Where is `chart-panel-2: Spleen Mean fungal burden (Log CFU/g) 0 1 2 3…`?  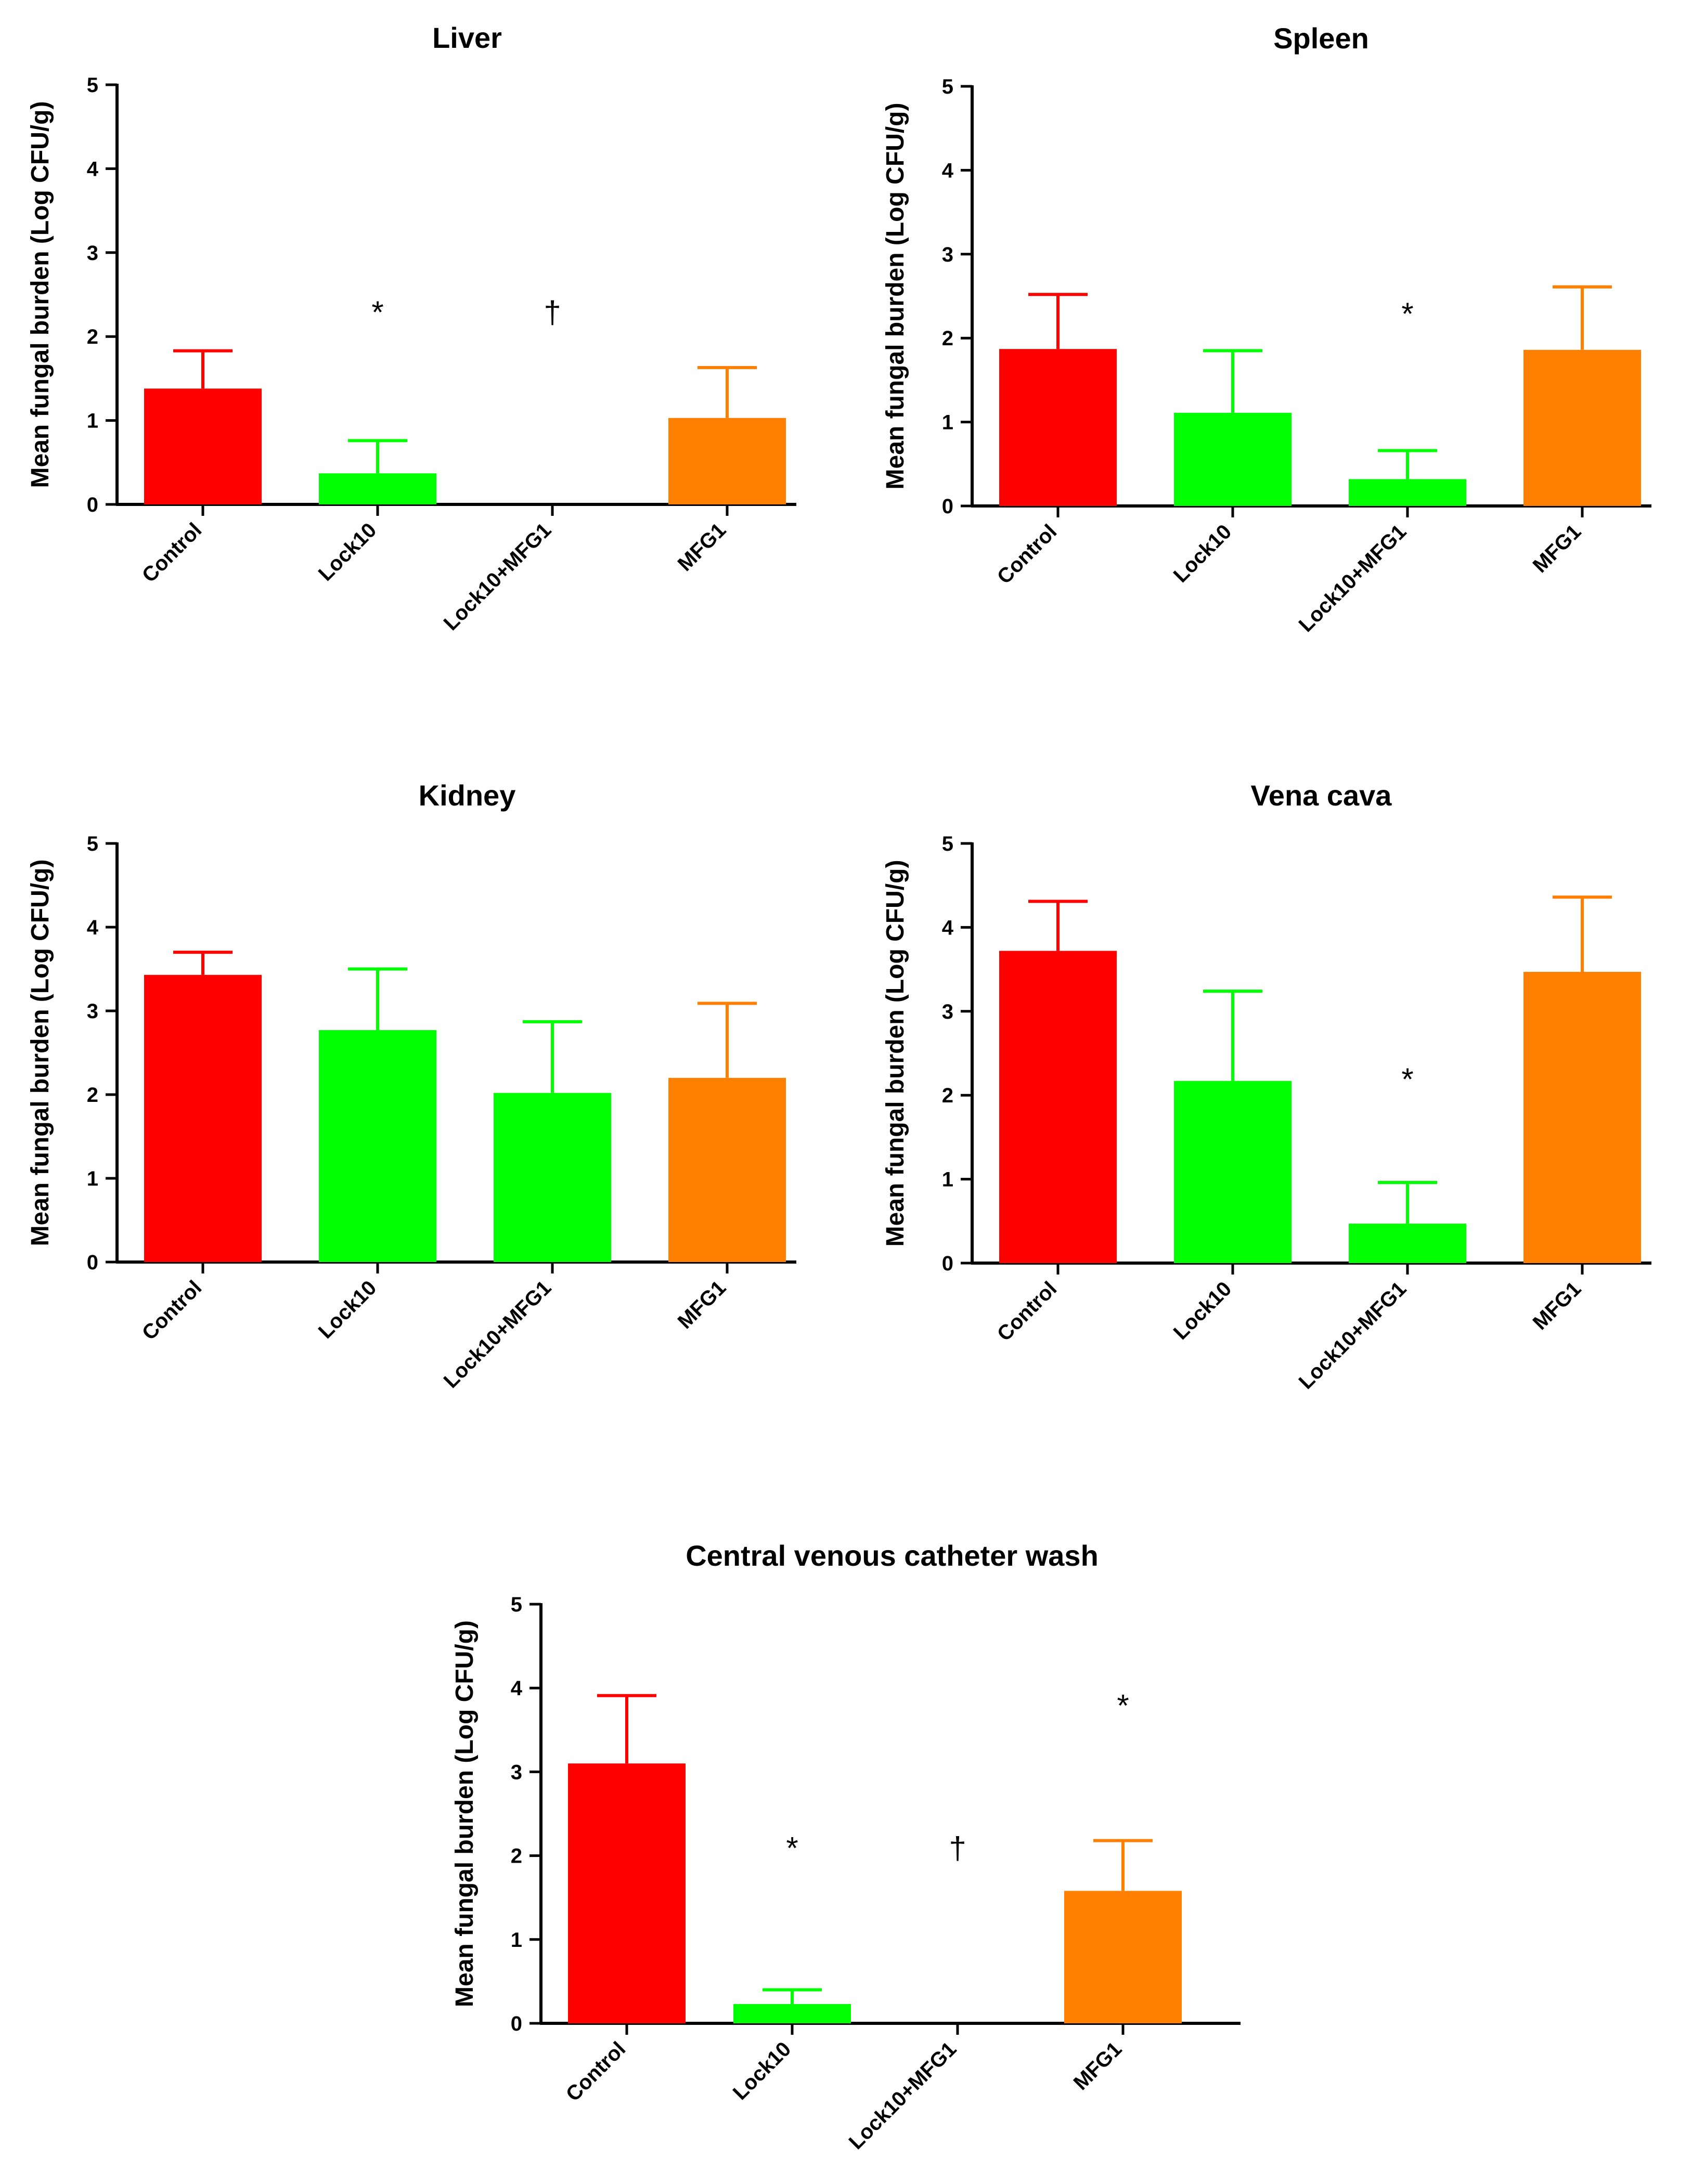
chart-panel-2: Spleen Mean fungal burden (Log CFU/g) 0 1 2 3… is located at coordinates (1266, 329).